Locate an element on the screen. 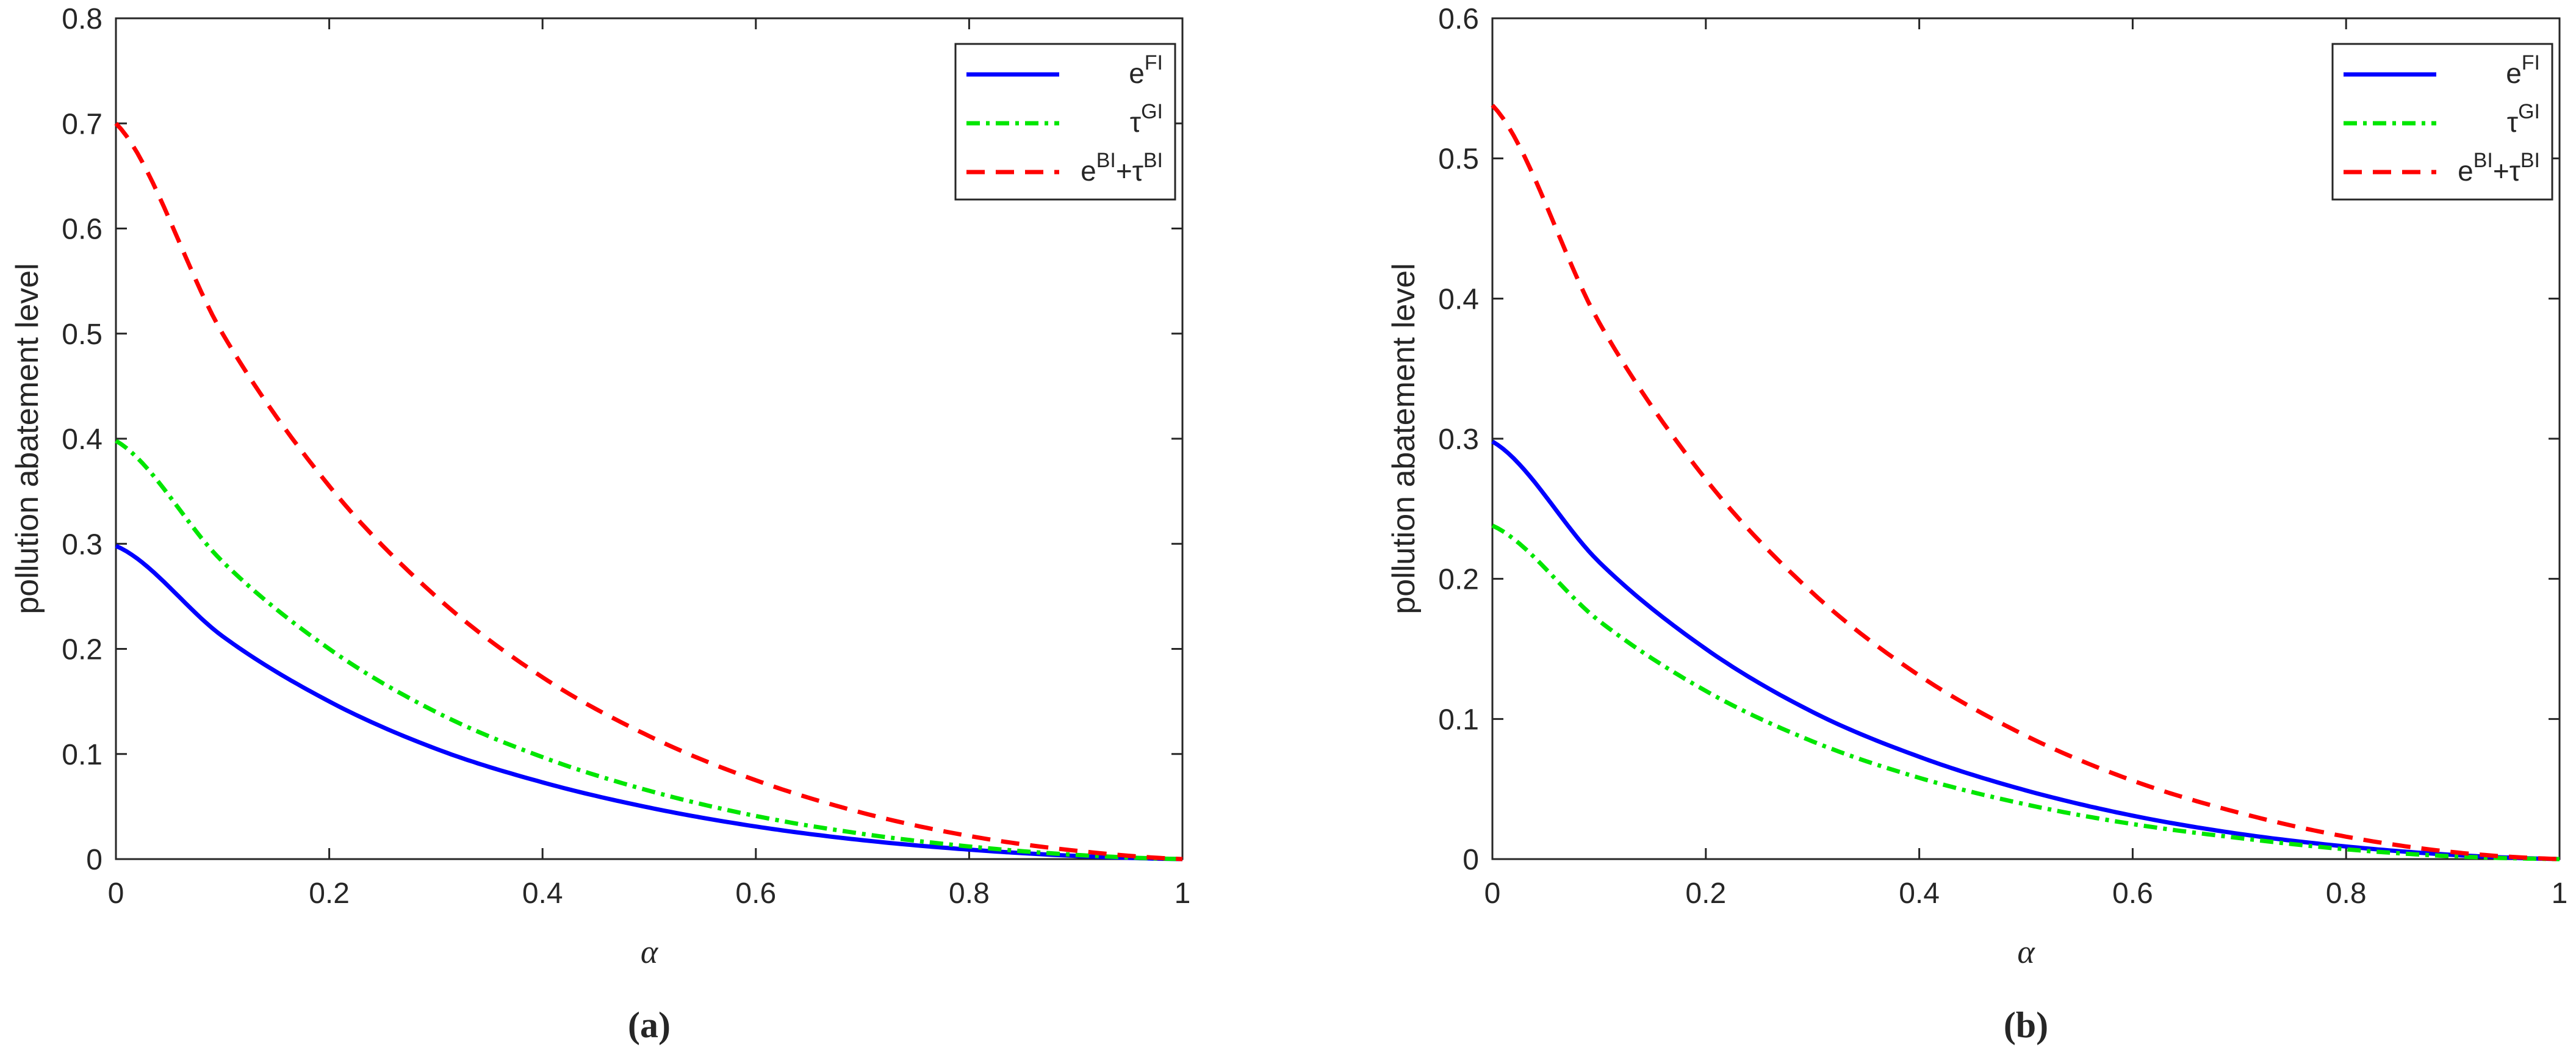 The image size is (2576, 1058). y-tick-label: 0.7 is located at coordinates (82, 124).